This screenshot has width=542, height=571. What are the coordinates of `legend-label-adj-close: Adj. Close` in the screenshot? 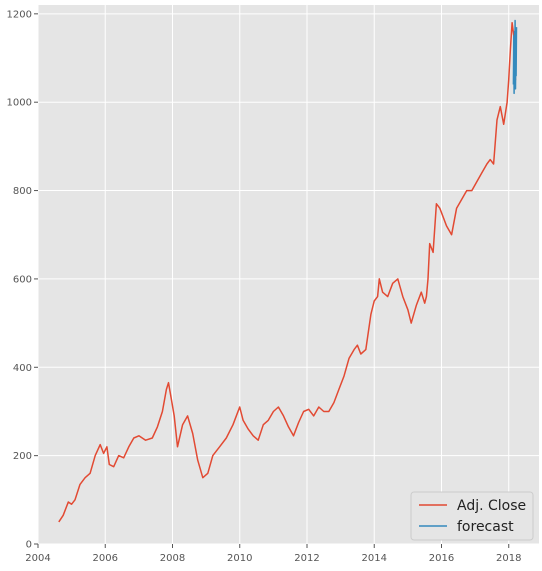 It's located at (491, 506).